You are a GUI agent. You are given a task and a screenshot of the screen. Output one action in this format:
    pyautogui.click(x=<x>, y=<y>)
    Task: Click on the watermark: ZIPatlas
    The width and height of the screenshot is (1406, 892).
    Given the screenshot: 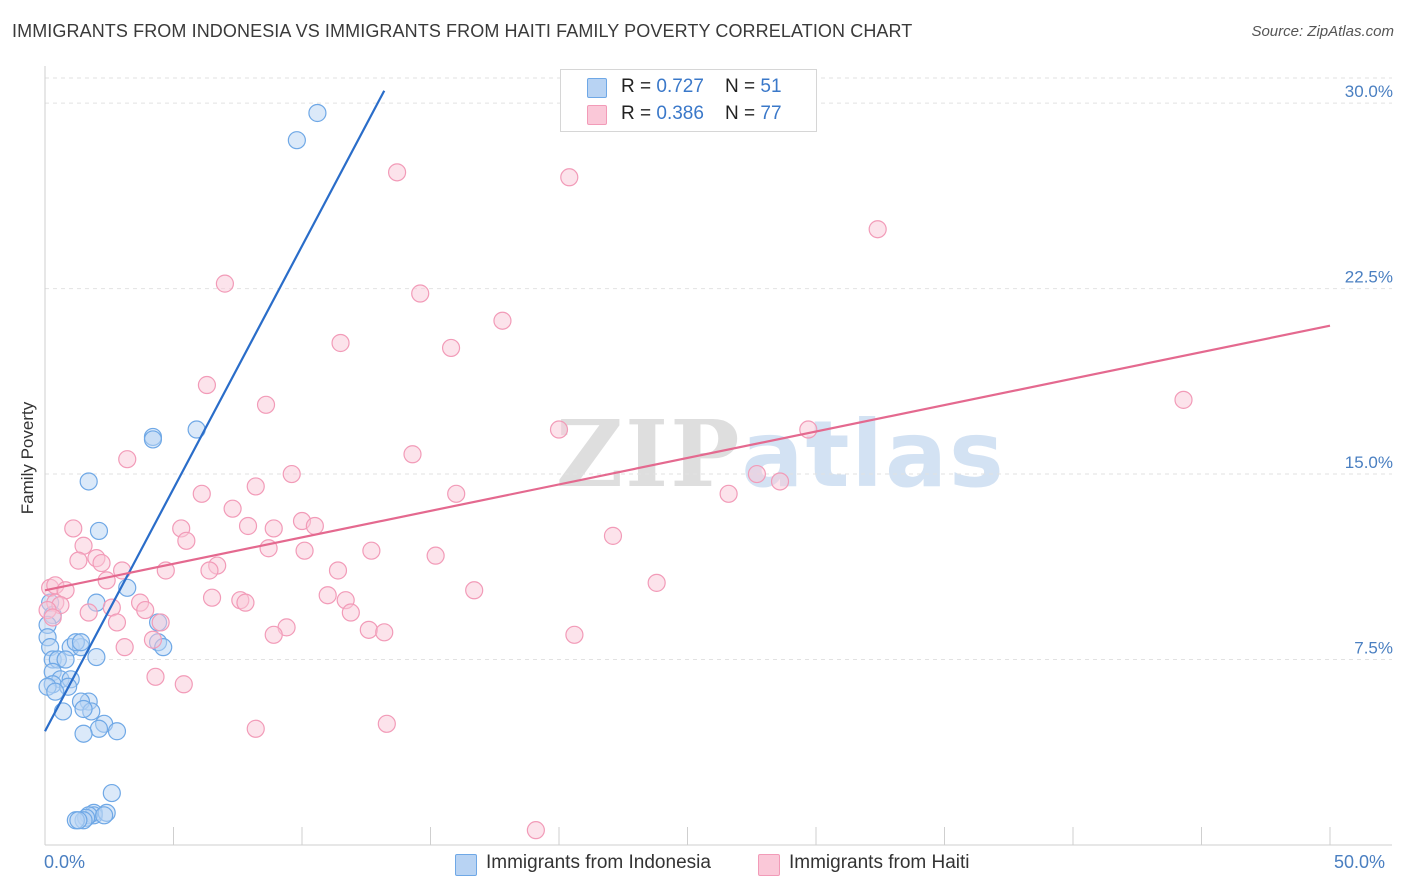 What is the action you would take?
    pyautogui.click(x=781, y=454)
    